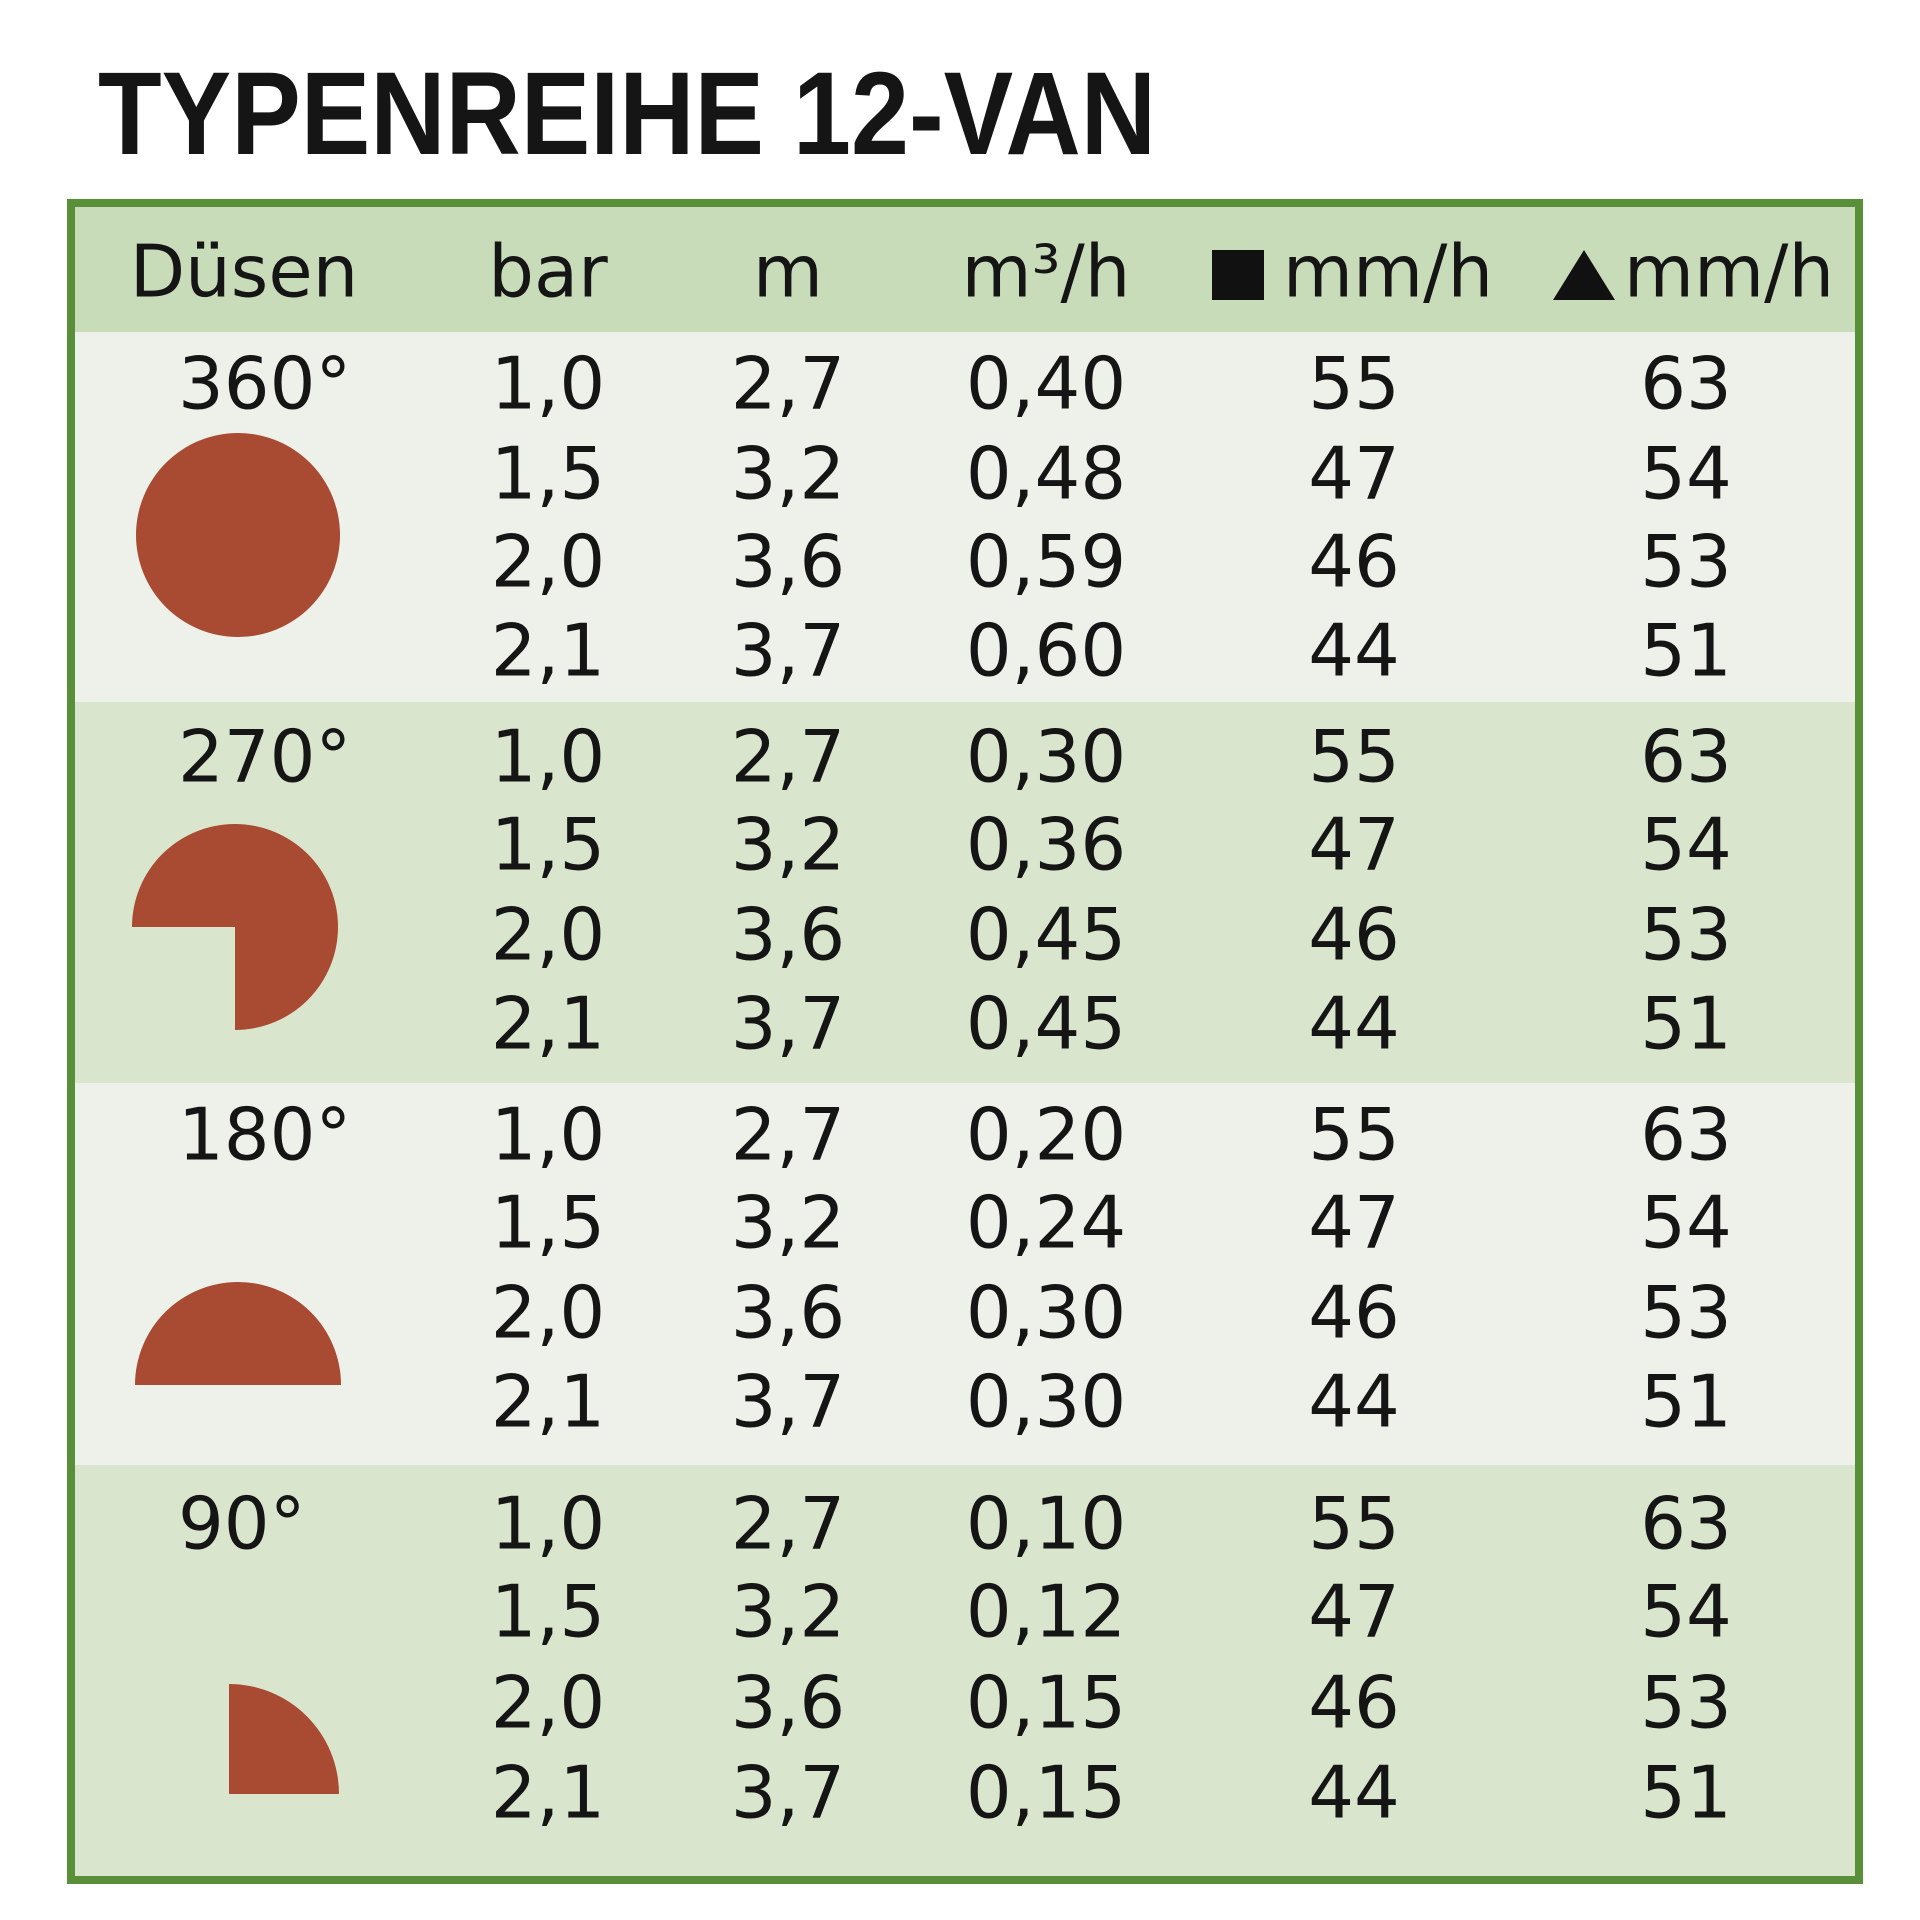 The width and height of the screenshot is (1920, 1920). What do you see at coordinates (1046, 1223) in the screenshot?
I see `cell: 0,24` at bounding box center [1046, 1223].